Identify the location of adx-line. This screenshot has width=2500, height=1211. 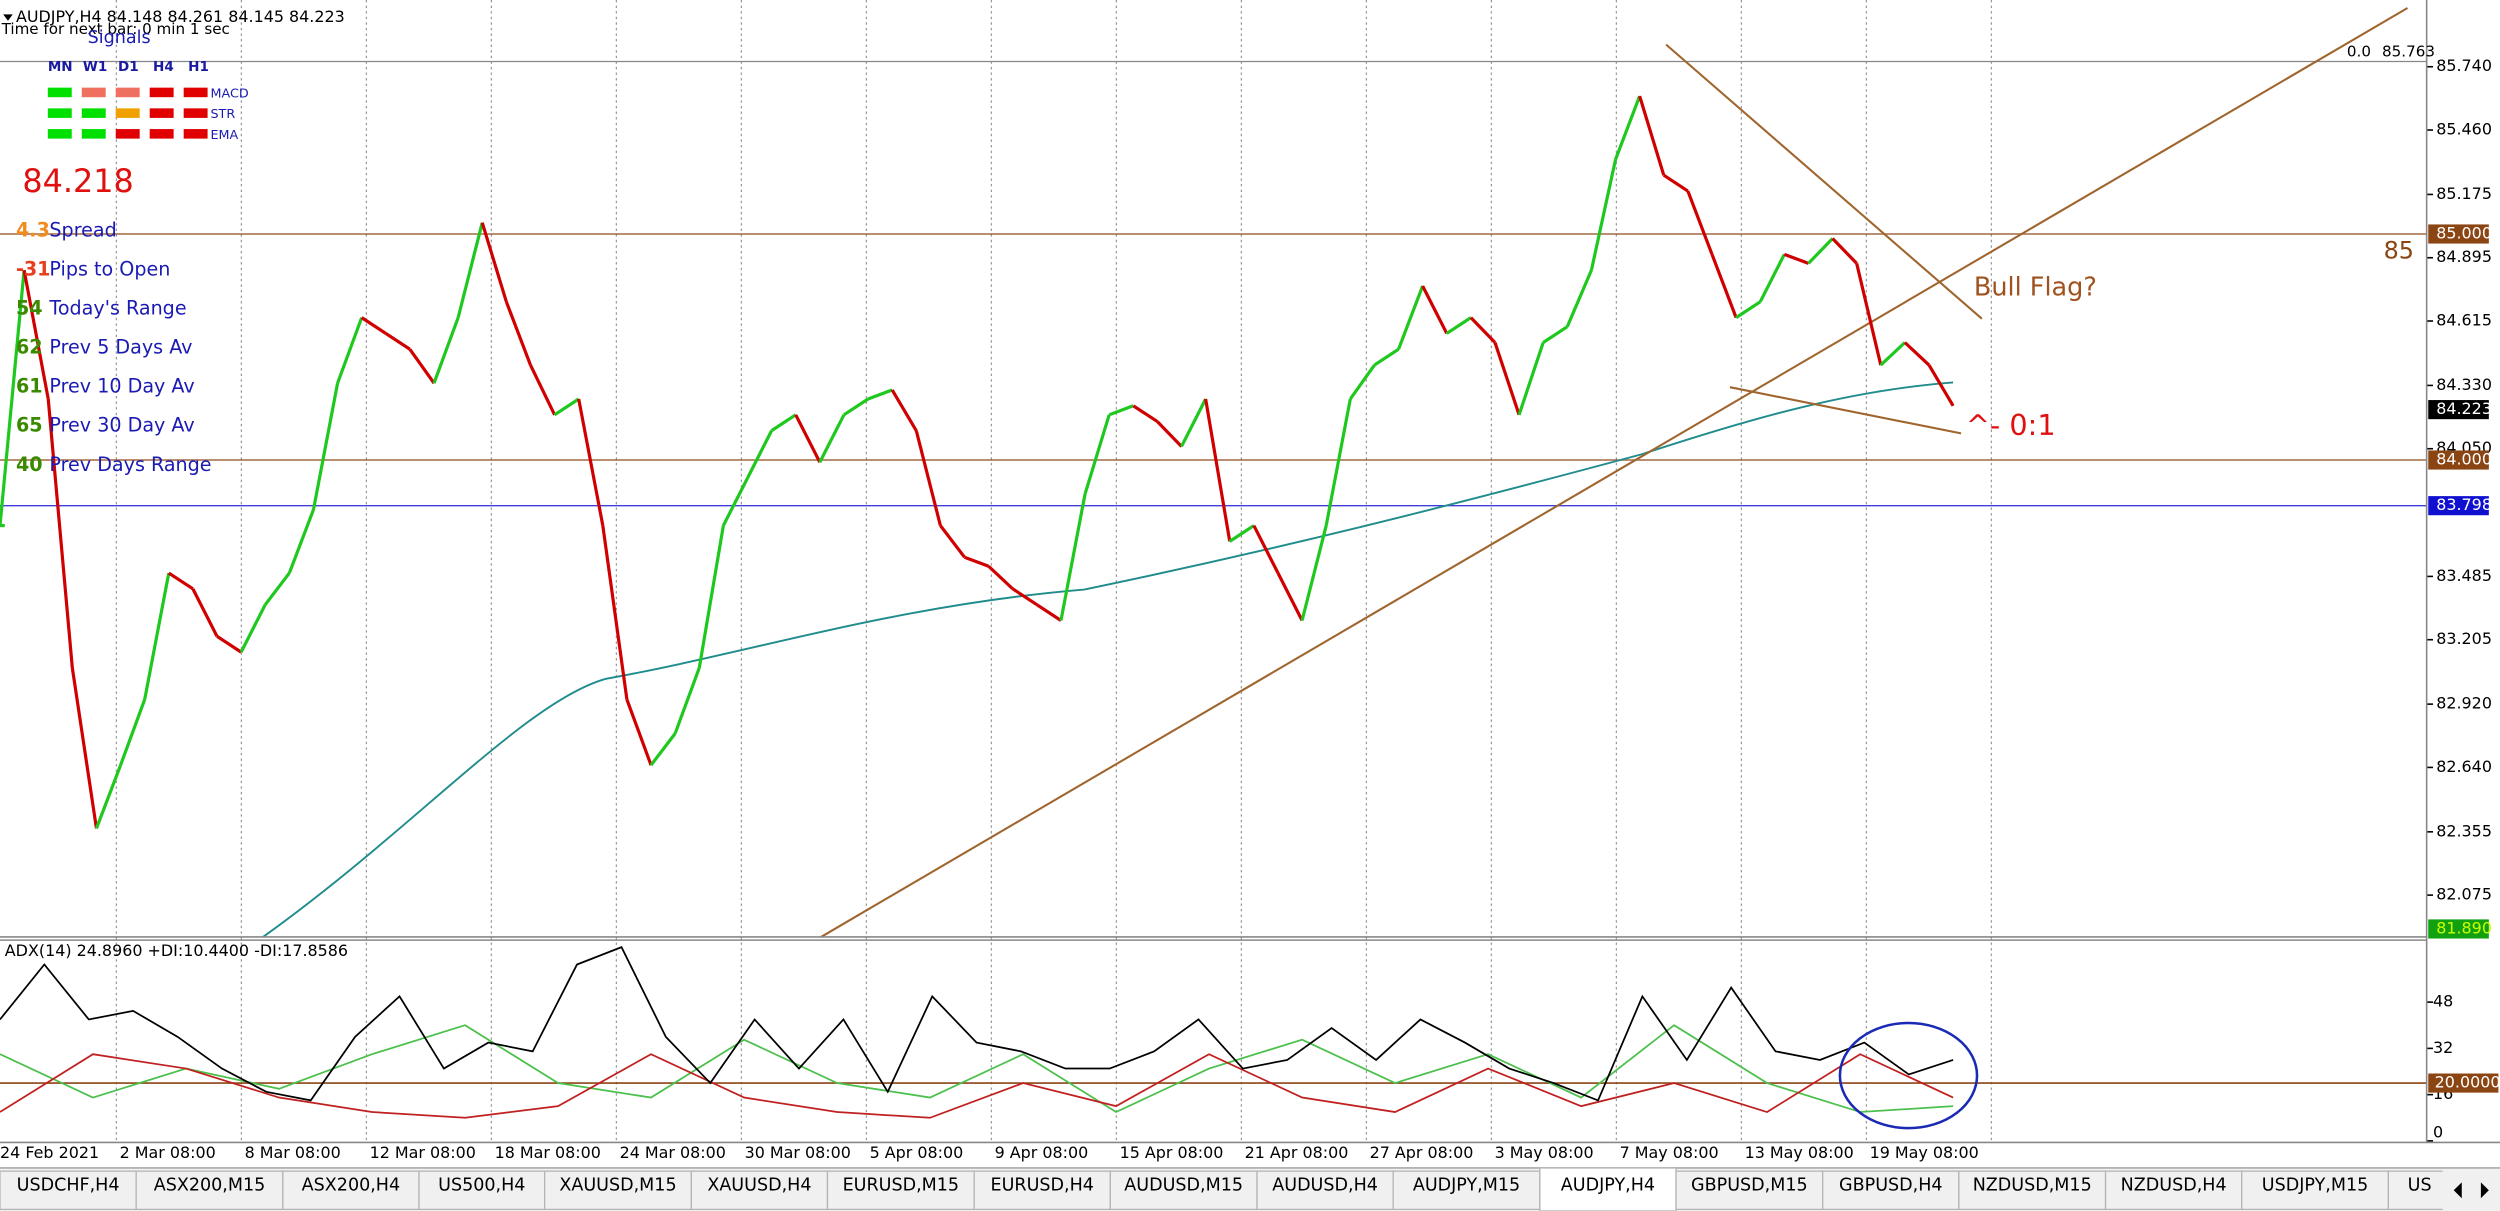
(977, 1024).